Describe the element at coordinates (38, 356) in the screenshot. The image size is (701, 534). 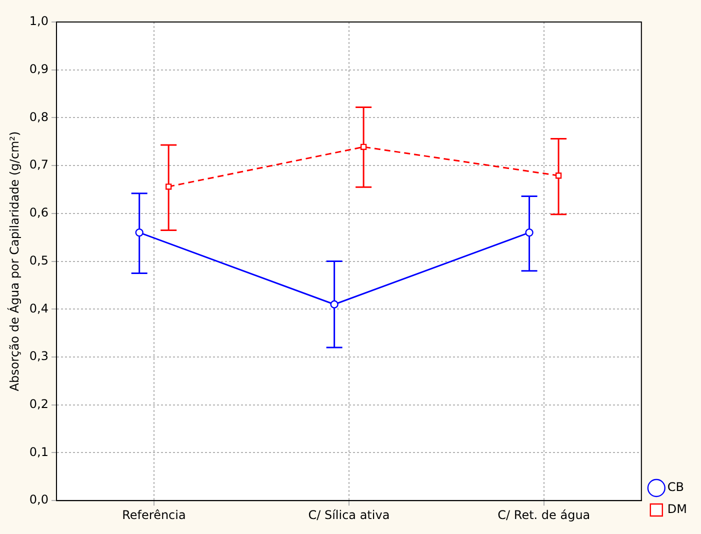
I see `y-tick-label: 0,3` at that location.